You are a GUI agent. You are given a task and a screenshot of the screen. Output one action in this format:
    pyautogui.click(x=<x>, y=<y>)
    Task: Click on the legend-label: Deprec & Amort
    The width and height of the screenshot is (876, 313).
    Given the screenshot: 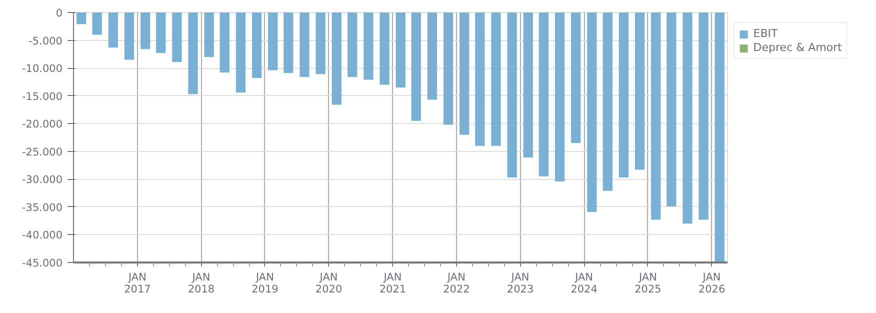 What is the action you would take?
    pyautogui.click(x=797, y=47)
    